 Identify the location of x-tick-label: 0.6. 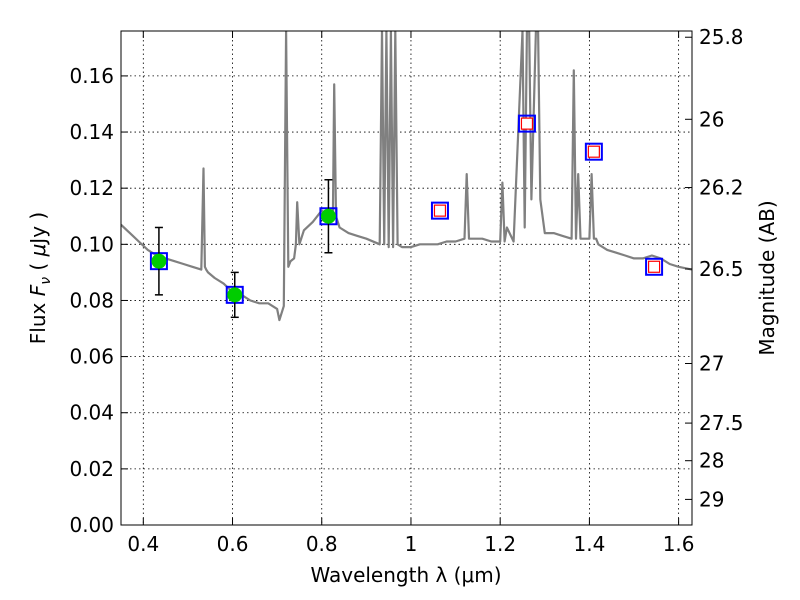
(233, 544).